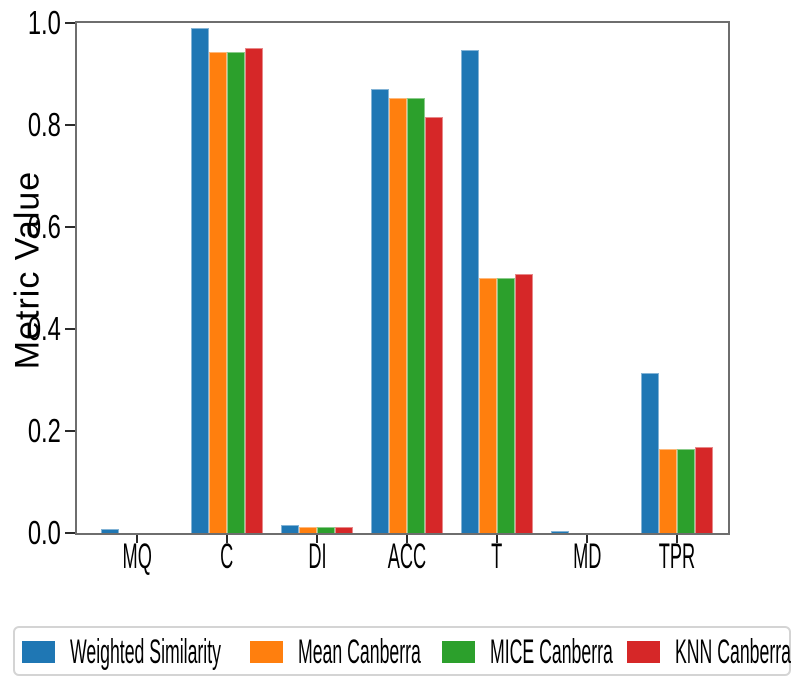 This screenshot has width=806, height=698. Describe the element at coordinates (290, 529) in the screenshot. I see `bar-weighted-similarity-di` at that location.